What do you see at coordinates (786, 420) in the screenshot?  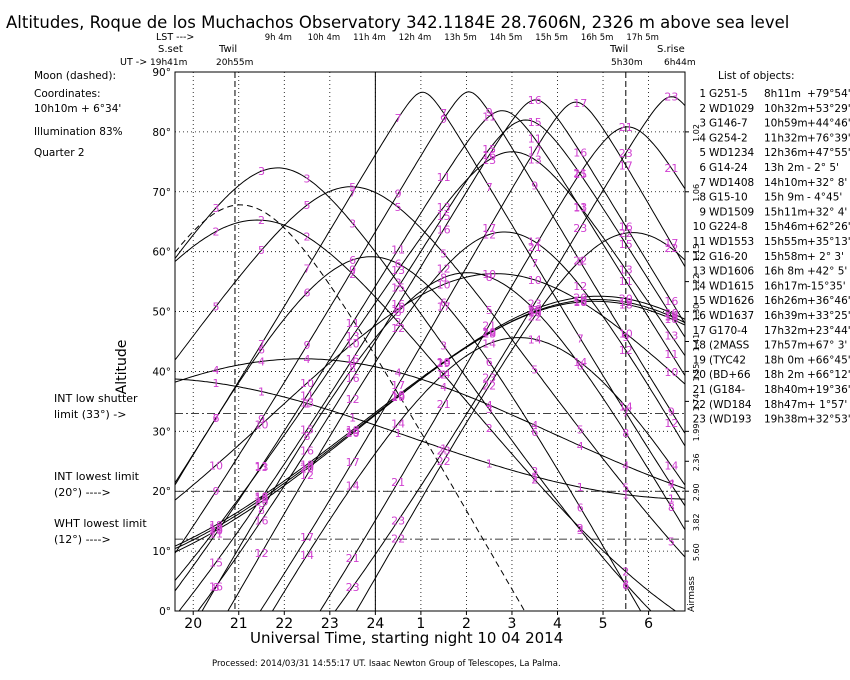 I see `object-ra: 19h38m` at bounding box center [786, 420].